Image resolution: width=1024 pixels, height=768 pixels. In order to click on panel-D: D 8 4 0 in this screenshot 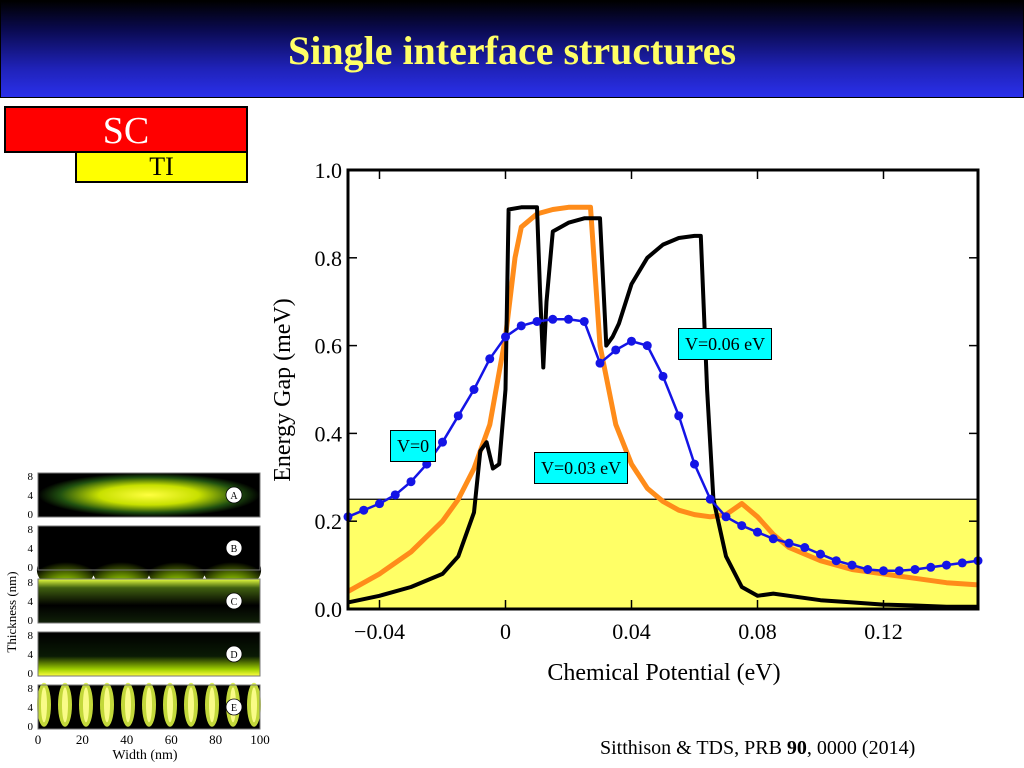, I will do `click(144, 655)`.